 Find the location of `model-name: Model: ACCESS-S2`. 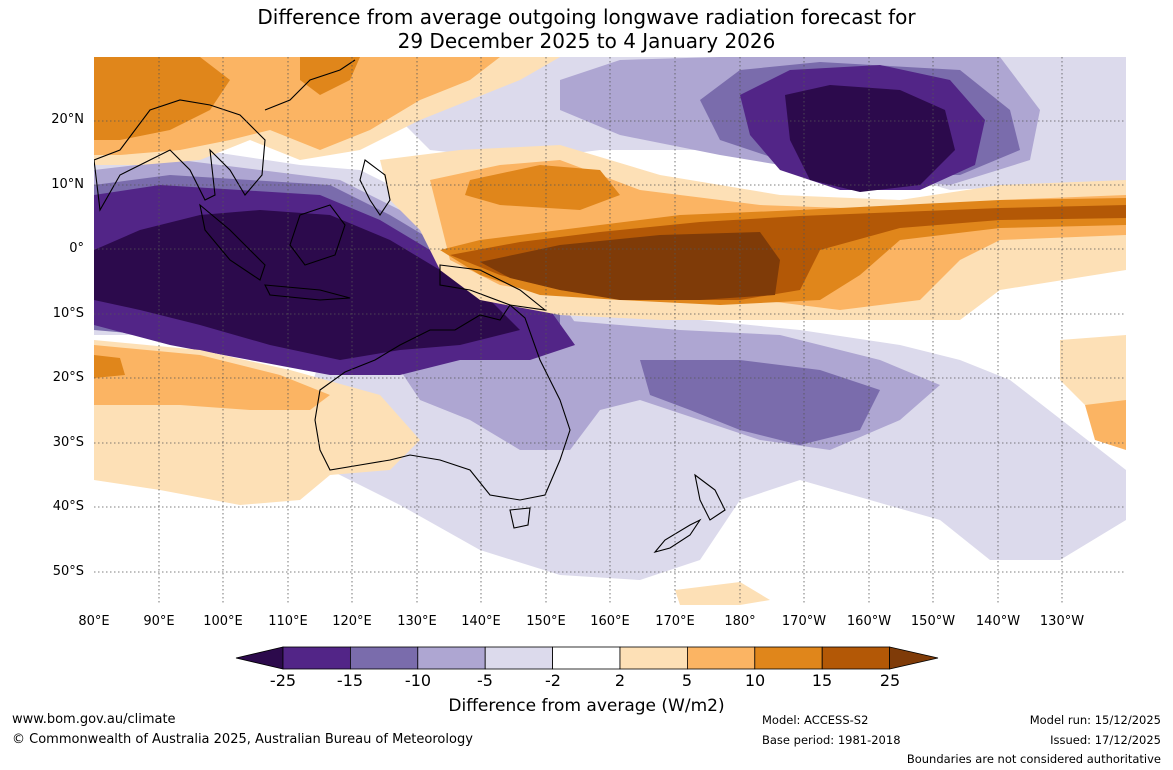

model-name: Model: ACCESS-S2 is located at coordinates (815, 720).